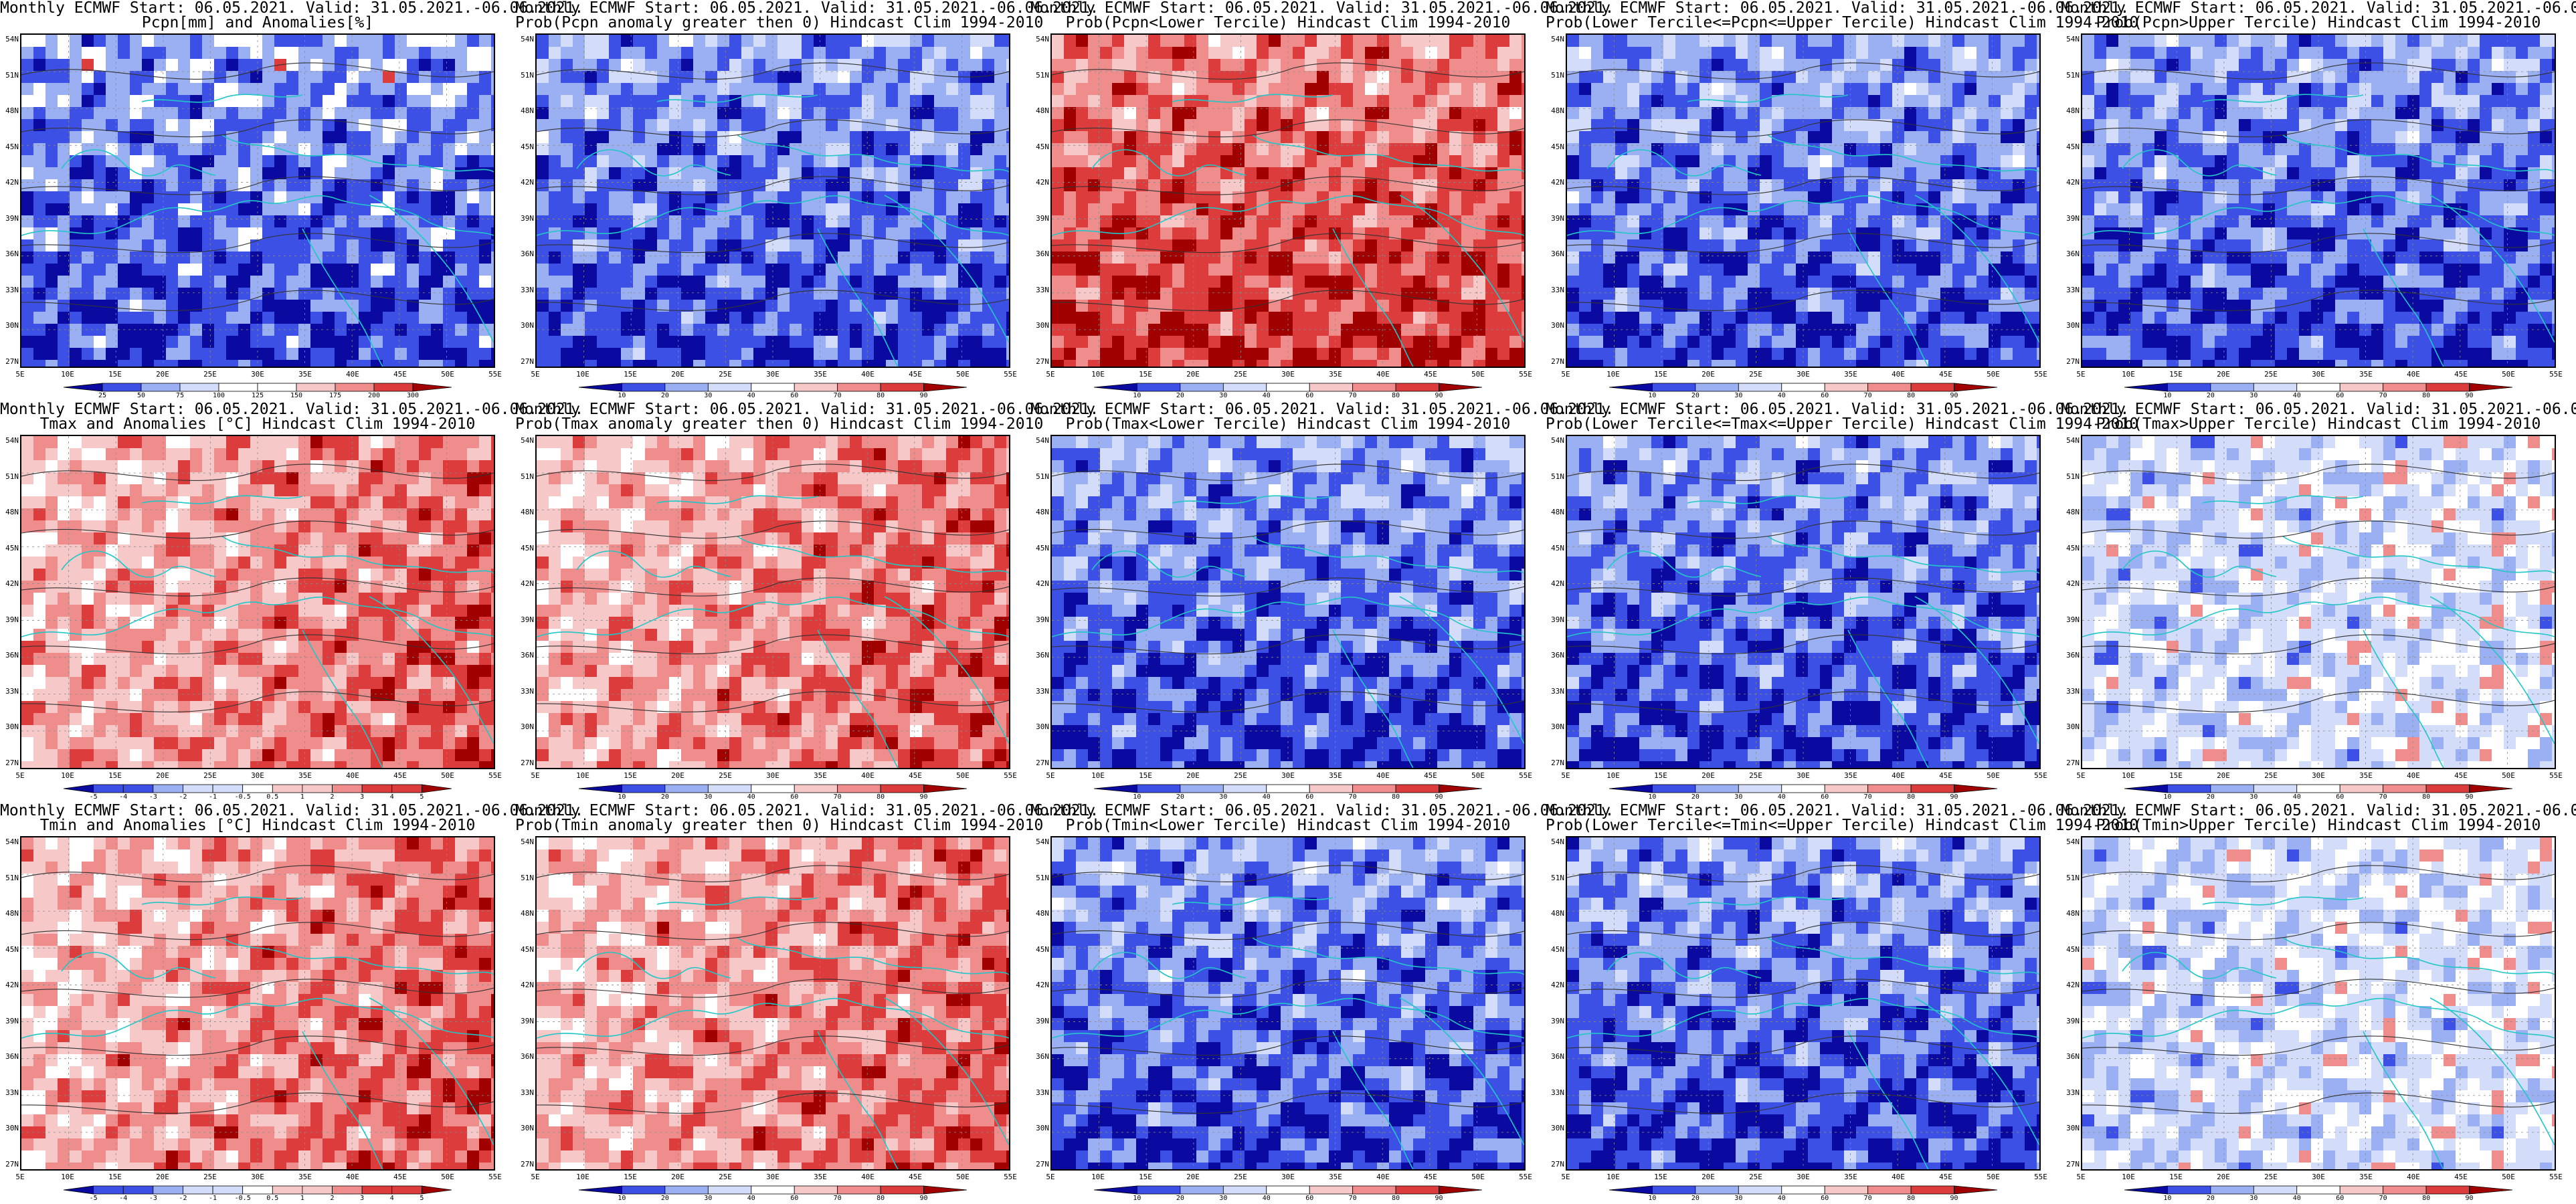  Describe the element at coordinates (258, 387) in the screenshot. I see `colorbar` at that location.